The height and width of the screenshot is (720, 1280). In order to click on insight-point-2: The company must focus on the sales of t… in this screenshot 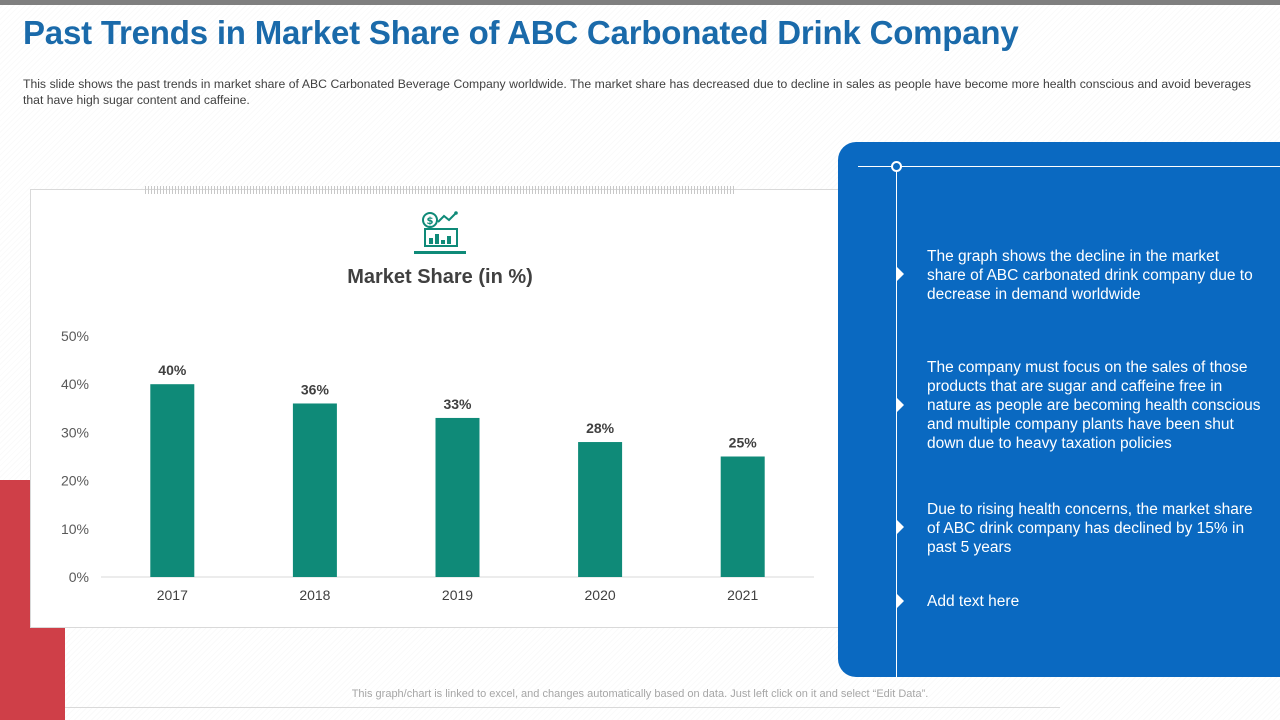, I will do `click(1094, 405)`.